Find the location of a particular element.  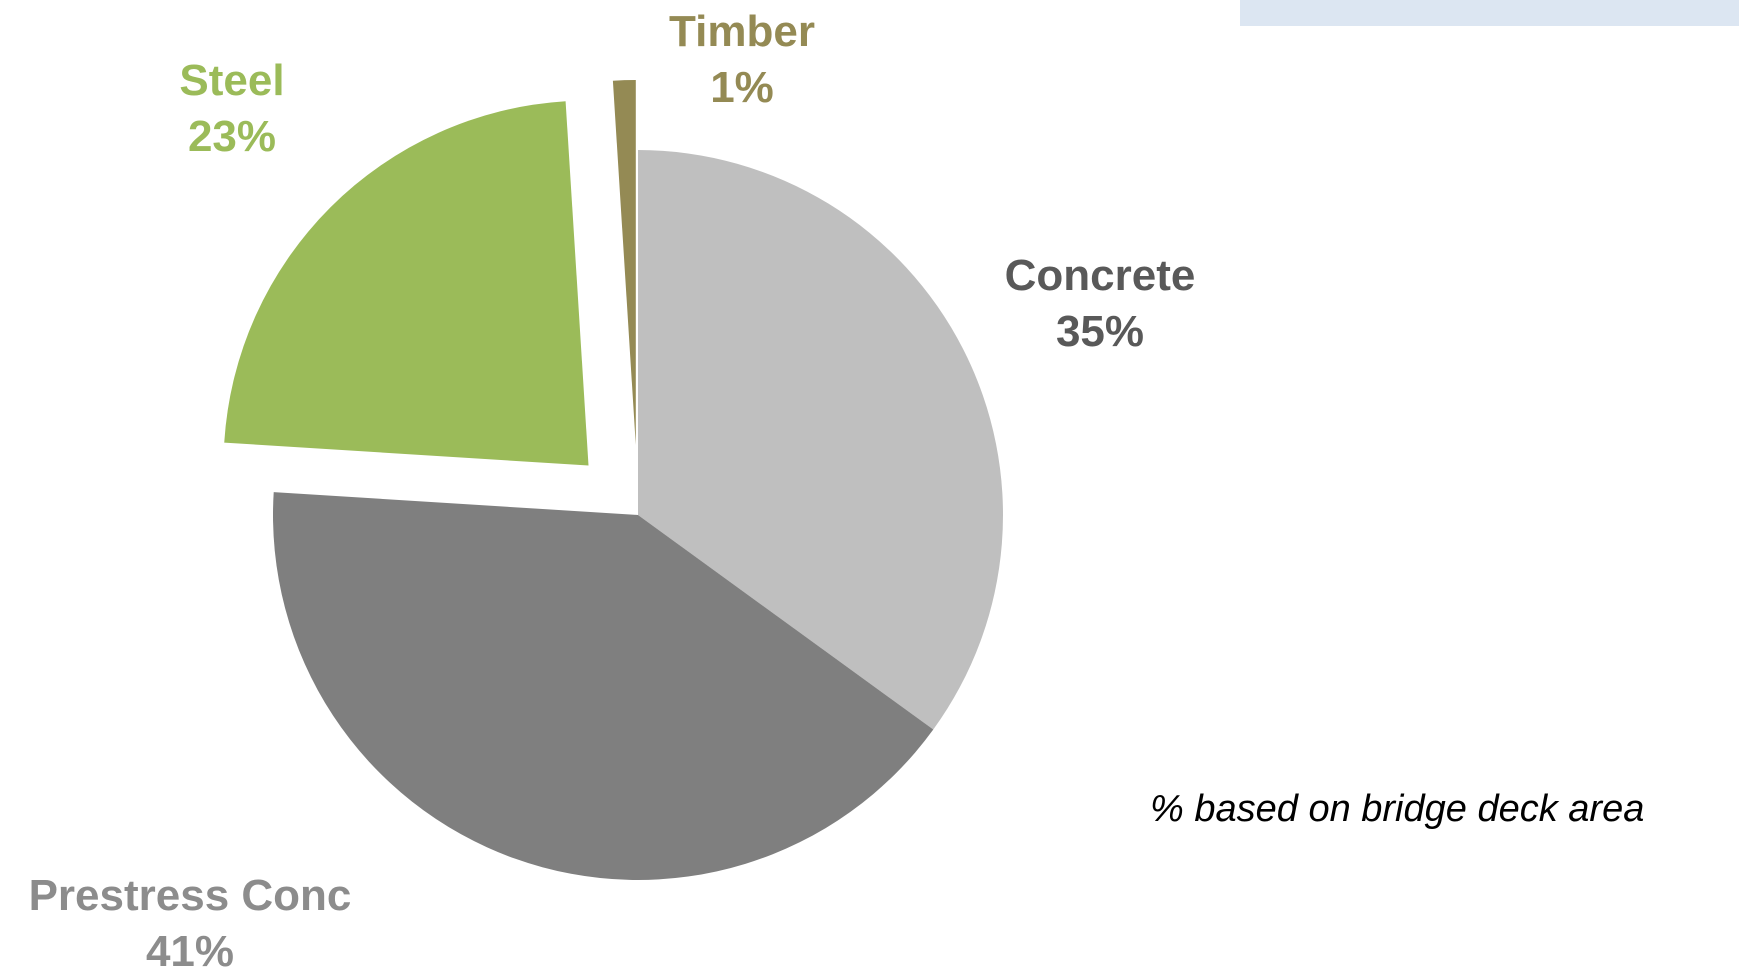

slice-name-timber: Timber is located at coordinates (742, 31).